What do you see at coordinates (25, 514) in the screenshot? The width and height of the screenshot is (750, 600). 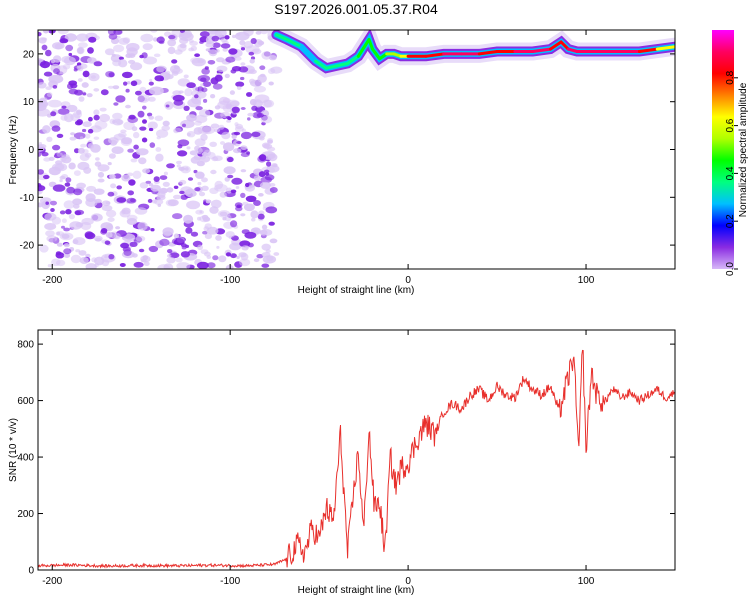 I see `y-tick-label: 200` at bounding box center [25, 514].